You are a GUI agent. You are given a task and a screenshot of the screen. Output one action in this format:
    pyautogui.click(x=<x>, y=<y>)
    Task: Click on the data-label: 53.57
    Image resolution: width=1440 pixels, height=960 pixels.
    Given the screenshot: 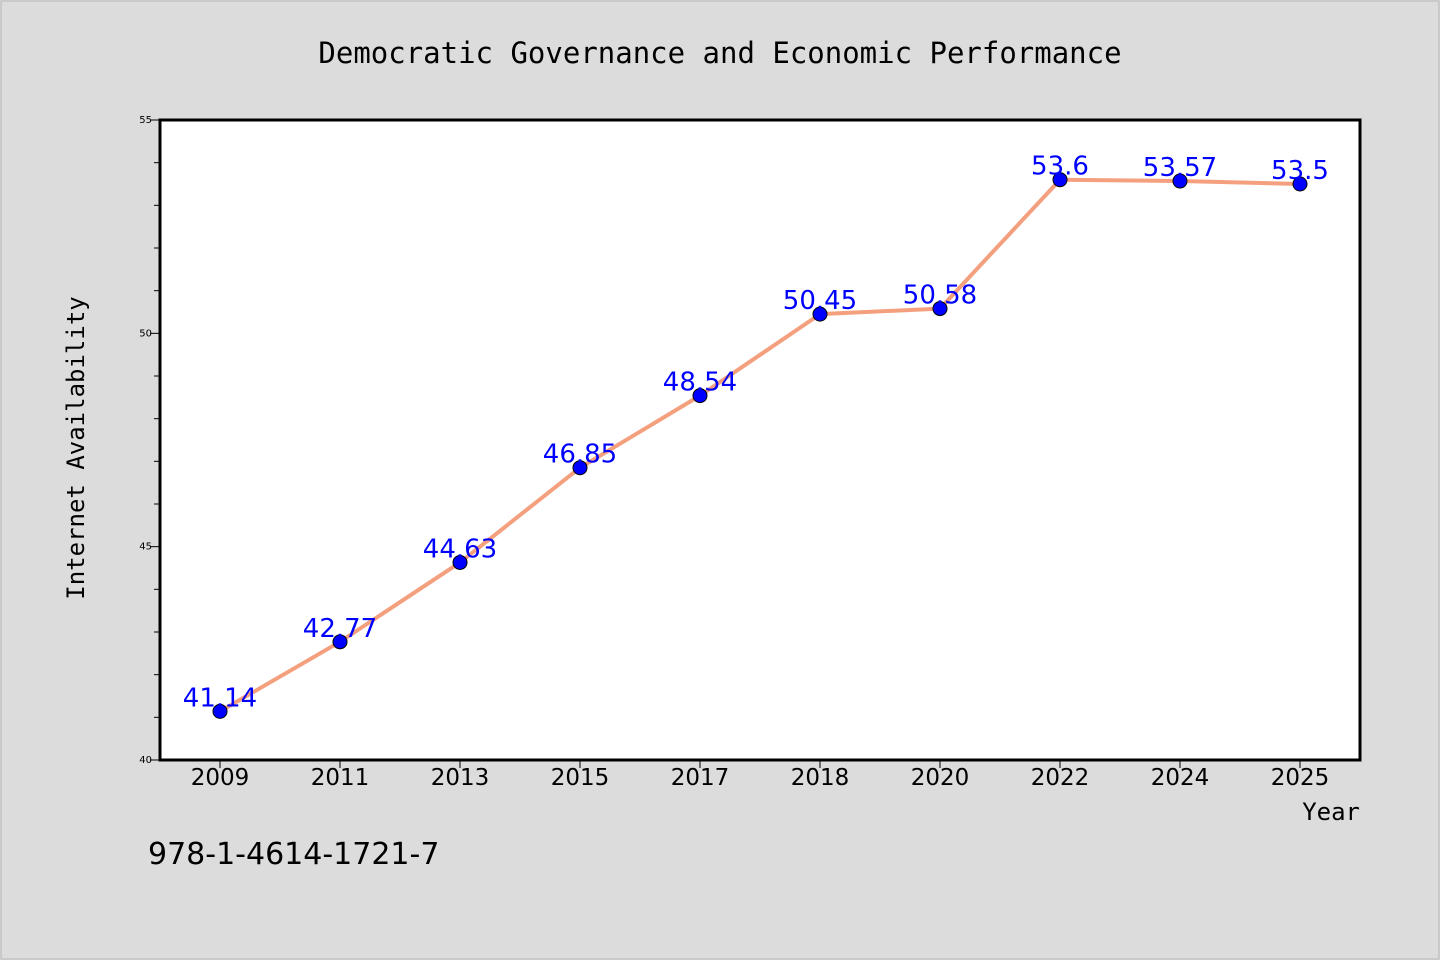 What is the action you would take?
    pyautogui.click(x=1180, y=168)
    